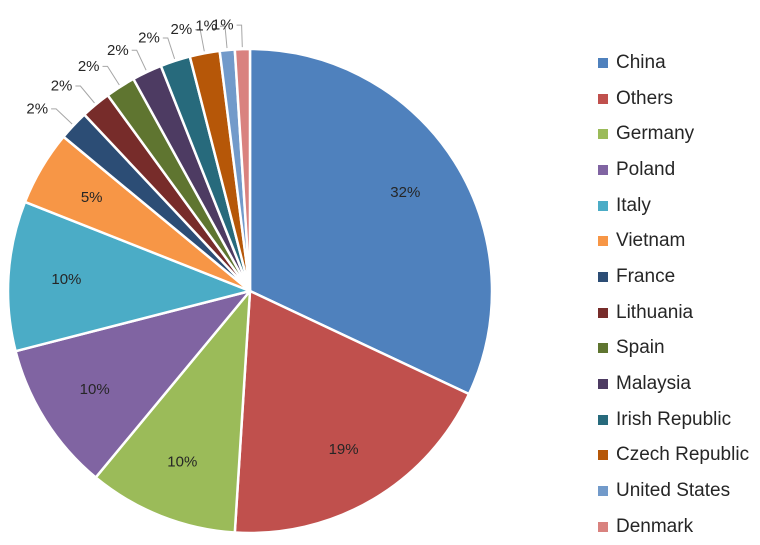 The width and height of the screenshot is (760, 545). Describe the element at coordinates (673, 206) in the screenshot. I see `legend-item-italy: Italy` at that location.